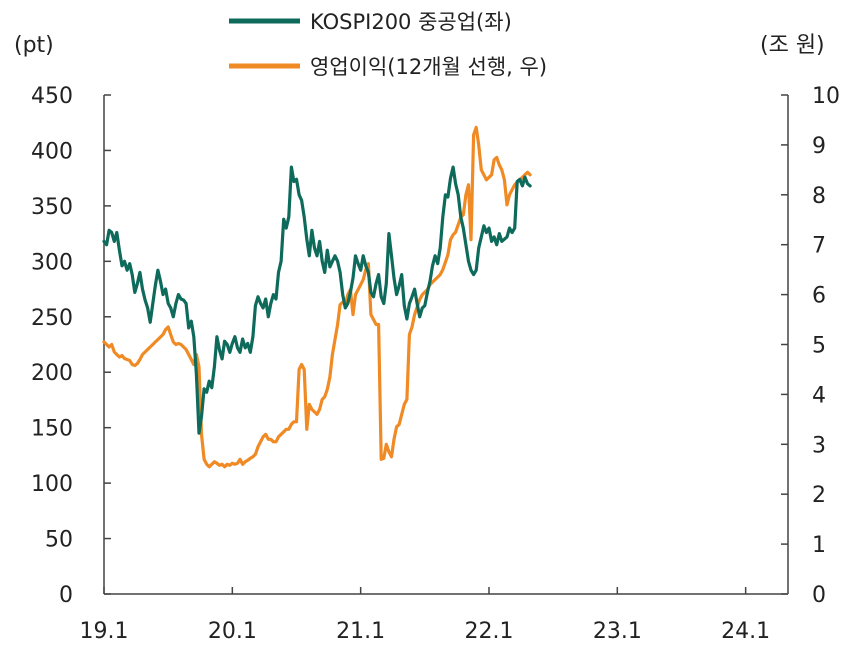 The image size is (867, 647). What do you see at coordinates (792, 45) in the screenshot?
I see `right-axis-unit: (조 원)` at bounding box center [792, 45].